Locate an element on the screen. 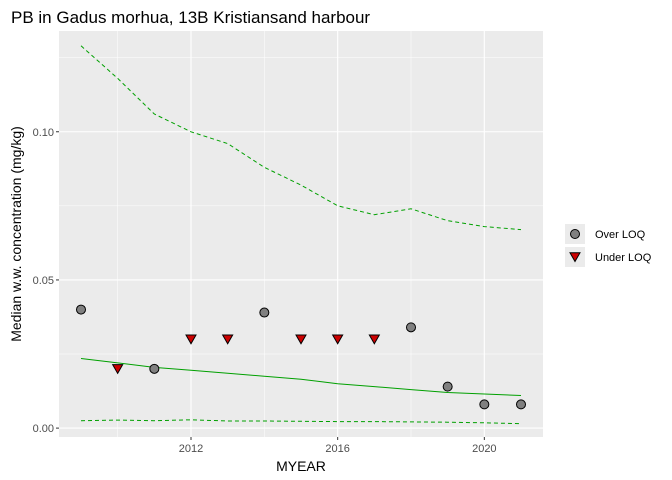 This screenshot has width=672, height=480. legend-label-under-loq: Under LOQ is located at coordinates (623, 258).